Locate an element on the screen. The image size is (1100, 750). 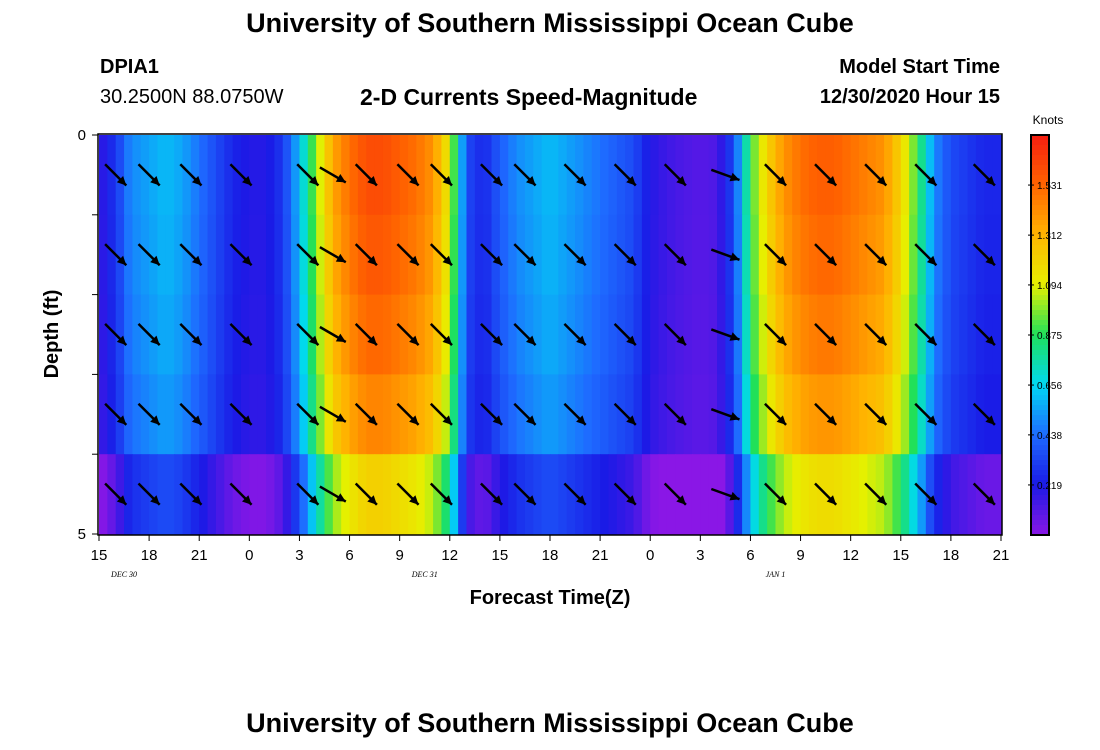
colorbar-tick-label: 1.312 is located at coordinates (1049, 236).